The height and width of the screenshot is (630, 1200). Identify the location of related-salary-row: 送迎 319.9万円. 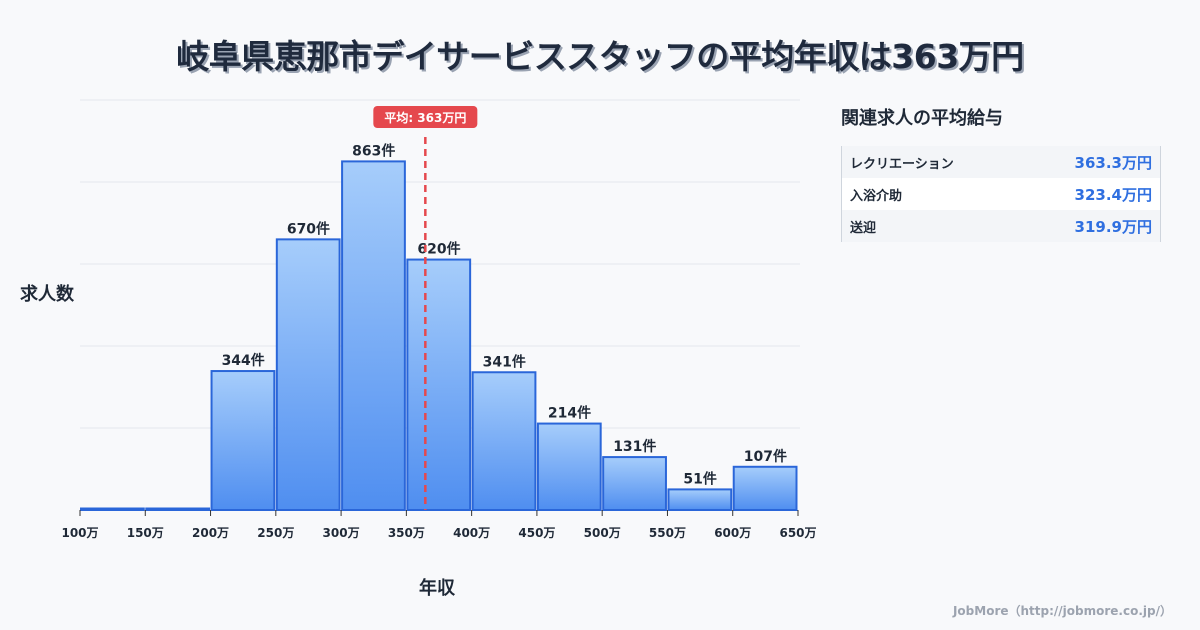
(1001, 226).